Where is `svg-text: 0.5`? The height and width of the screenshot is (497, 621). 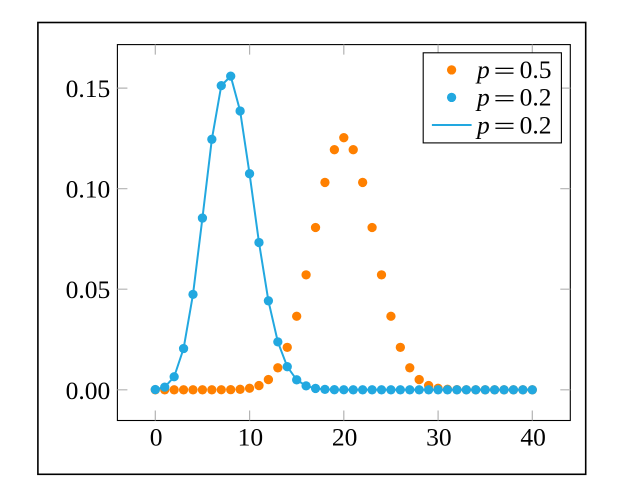 svg-text: 0.5 is located at coordinates (536, 69).